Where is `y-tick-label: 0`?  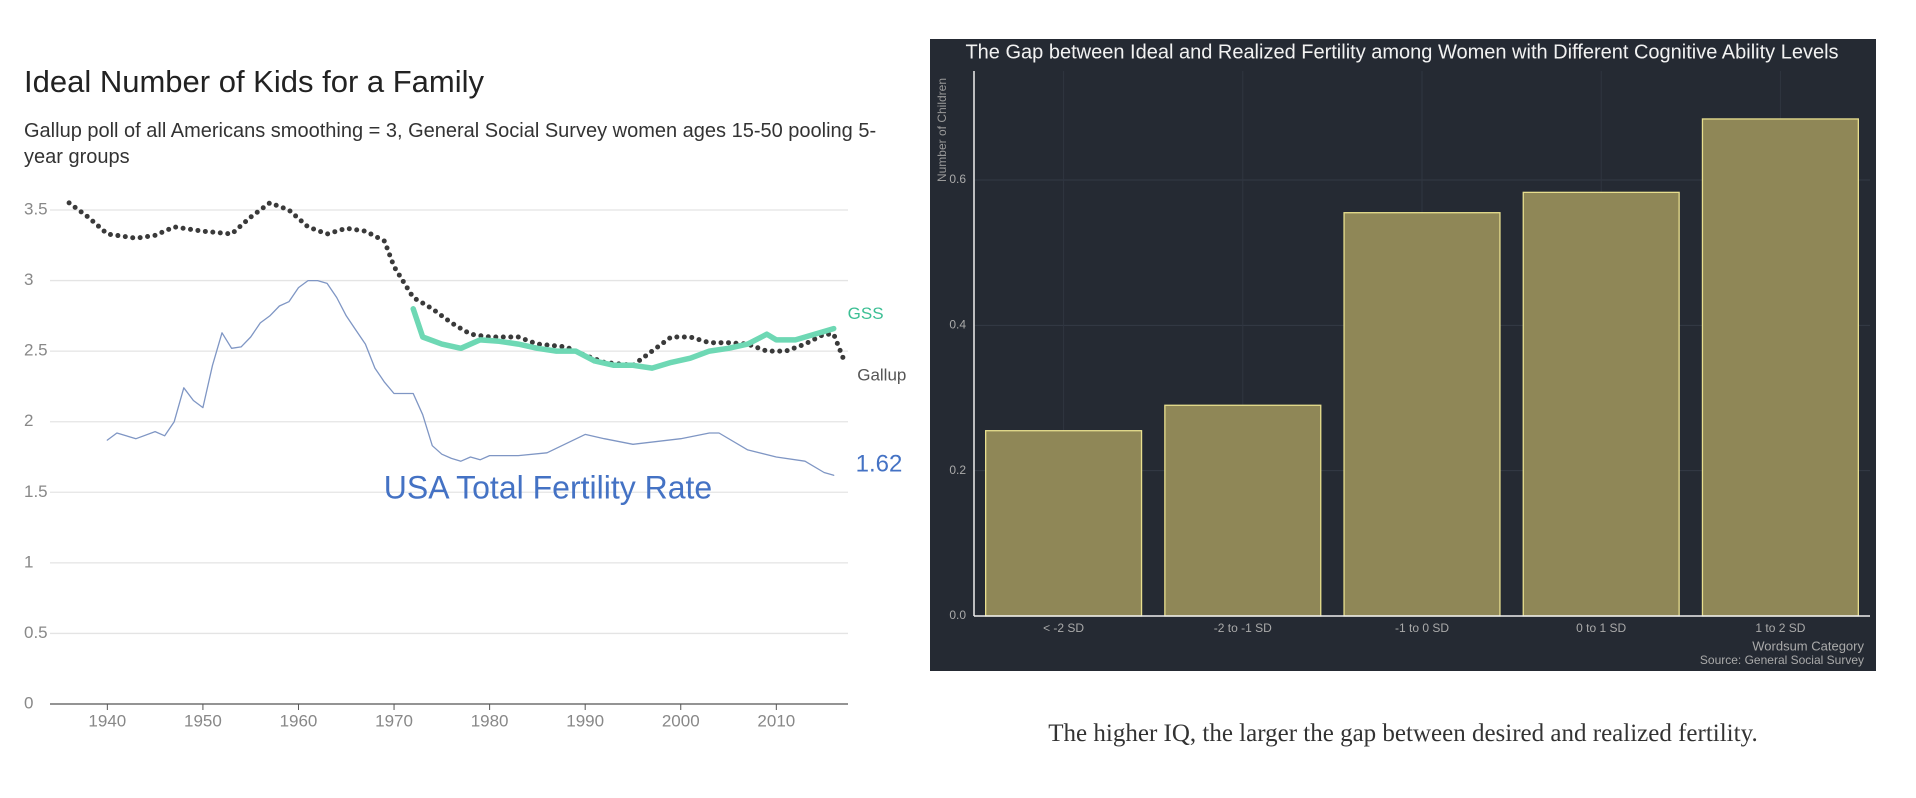 y-tick-label: 0 is located at coordinates (28, 702).